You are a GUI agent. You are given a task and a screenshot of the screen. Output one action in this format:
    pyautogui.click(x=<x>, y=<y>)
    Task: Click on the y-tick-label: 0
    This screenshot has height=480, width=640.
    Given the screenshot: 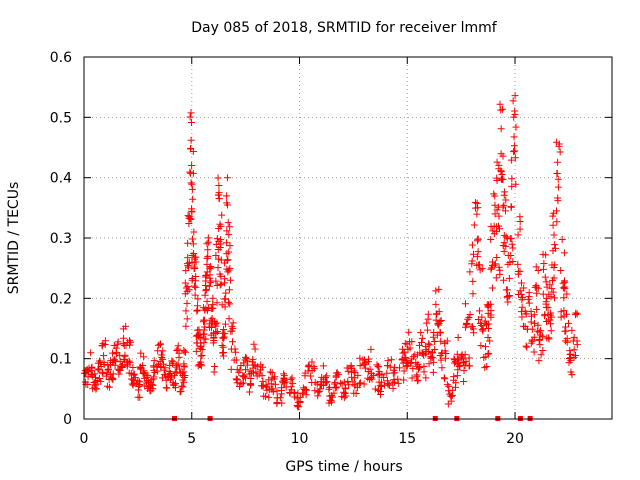 What is the action you would take?
    pyautogui.click(x=67, y=420)
    